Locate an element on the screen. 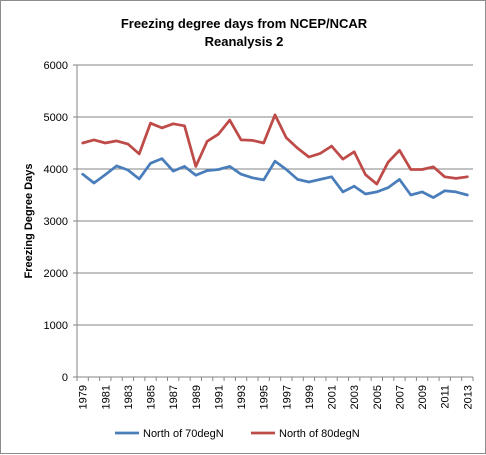 The width and height of the screenshot is (486, 455). y-tick-label: 4000 is located at coordinates (56, 170).